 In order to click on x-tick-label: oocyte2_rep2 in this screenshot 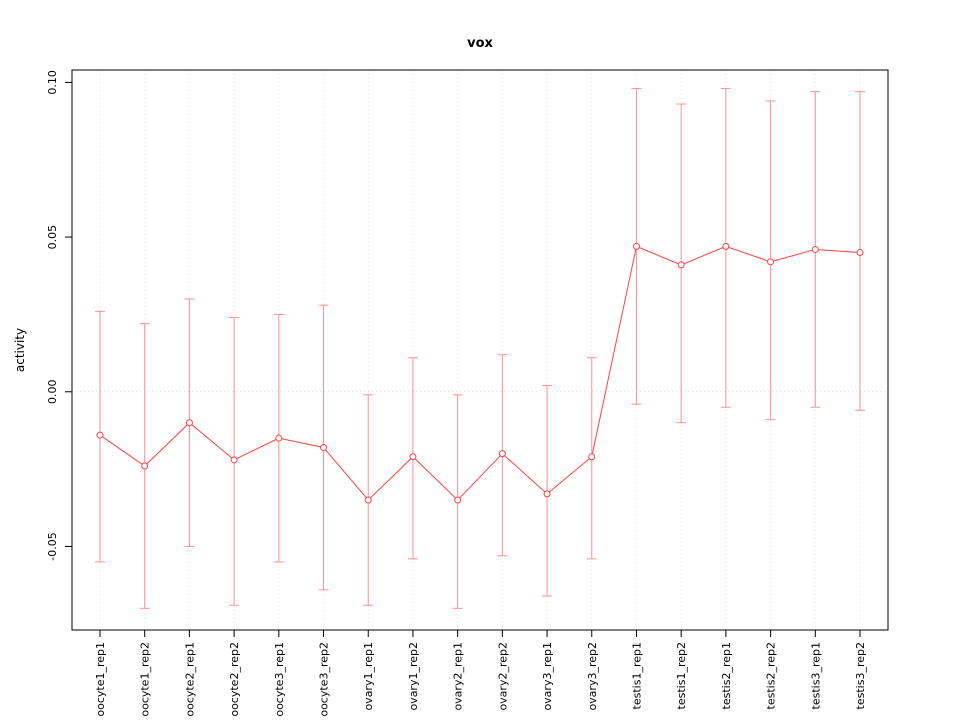, I will do `click(234, 679)`.